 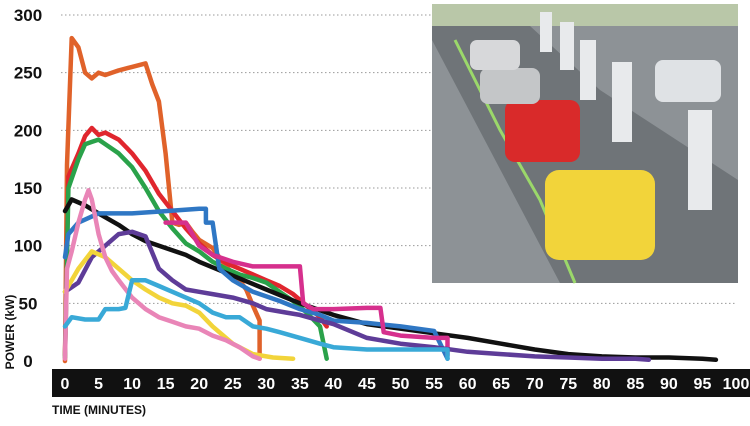 I want to click on photo-grass-strip, so click(x=585, y=15).